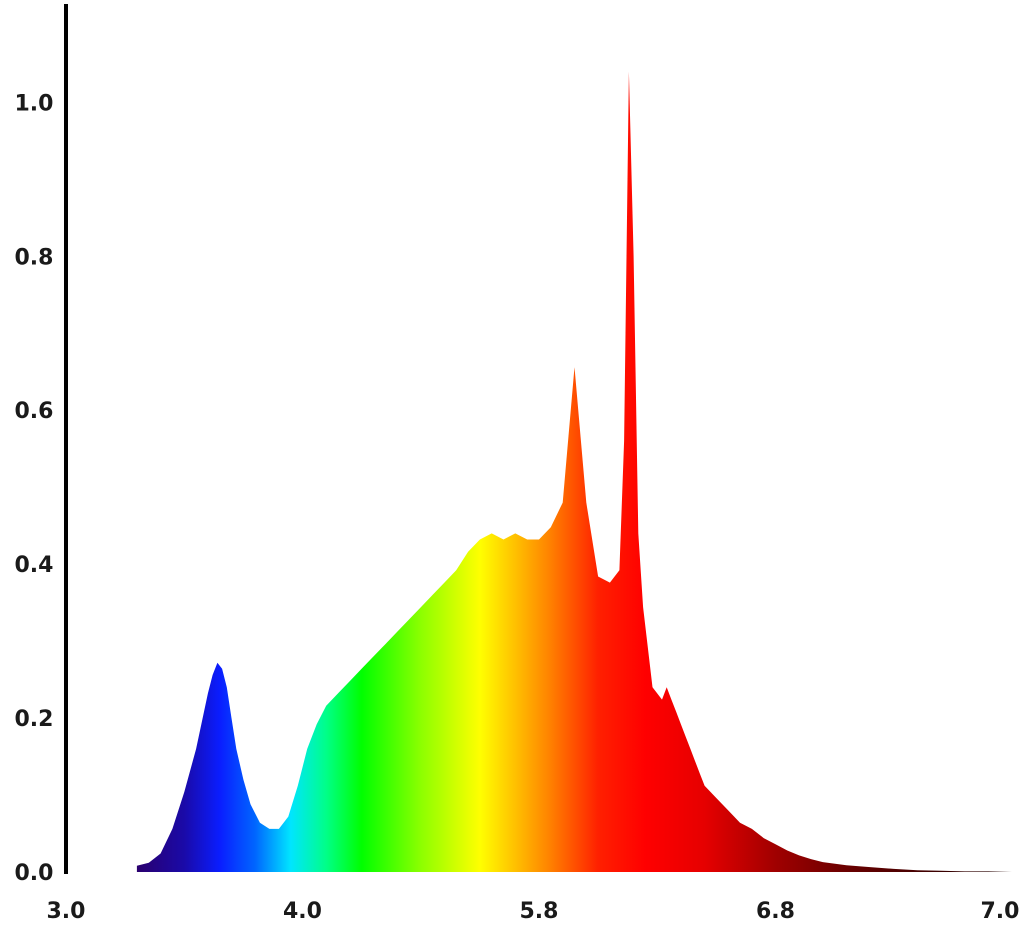 The image size is (1030, 935). What do you see at coordinates (34, 103) in the screenshot?
I see `y-tick-label: 1.0` at bounding box center [34, 103].